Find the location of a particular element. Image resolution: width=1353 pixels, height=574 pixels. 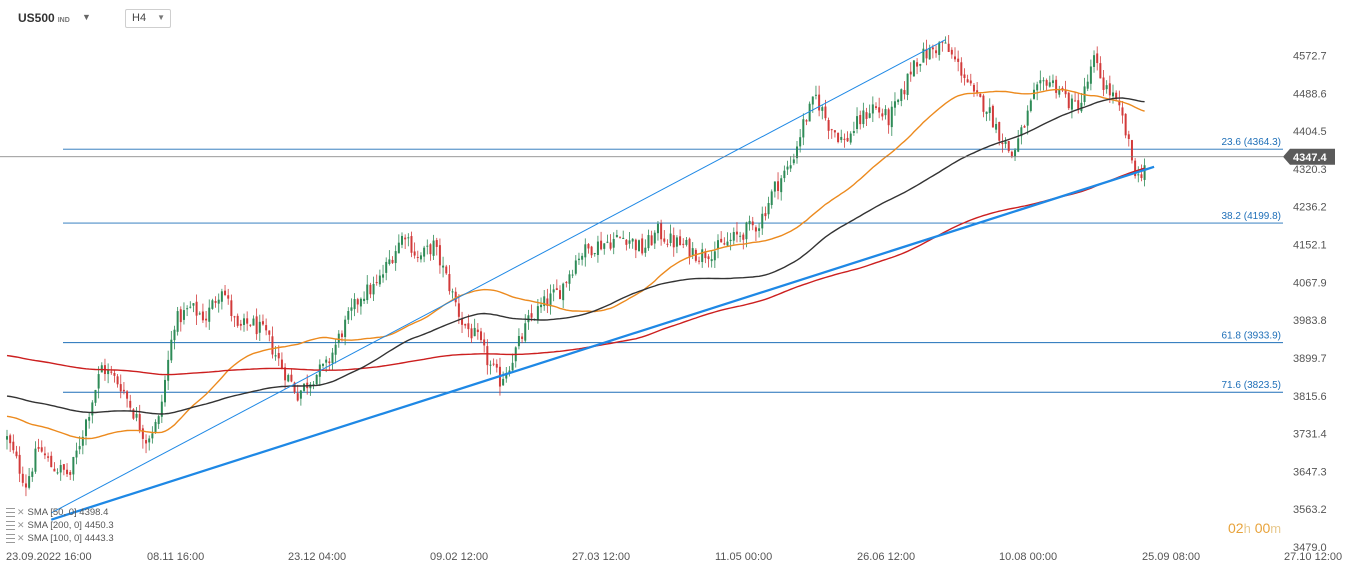

x-tick-label: 10.08 00:00 is located at coordinates (1028, 557).